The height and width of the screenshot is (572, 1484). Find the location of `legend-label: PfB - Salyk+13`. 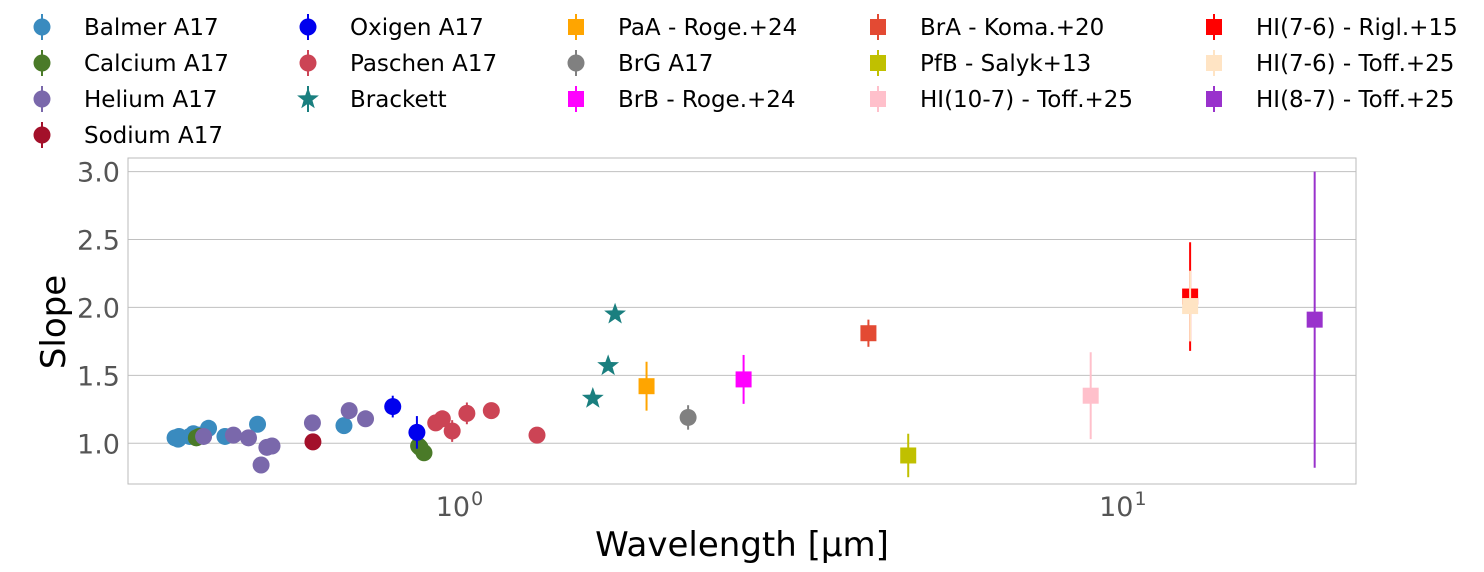

legend-label: PfB - Salyk+13 is located at coordinates (1005, 64).